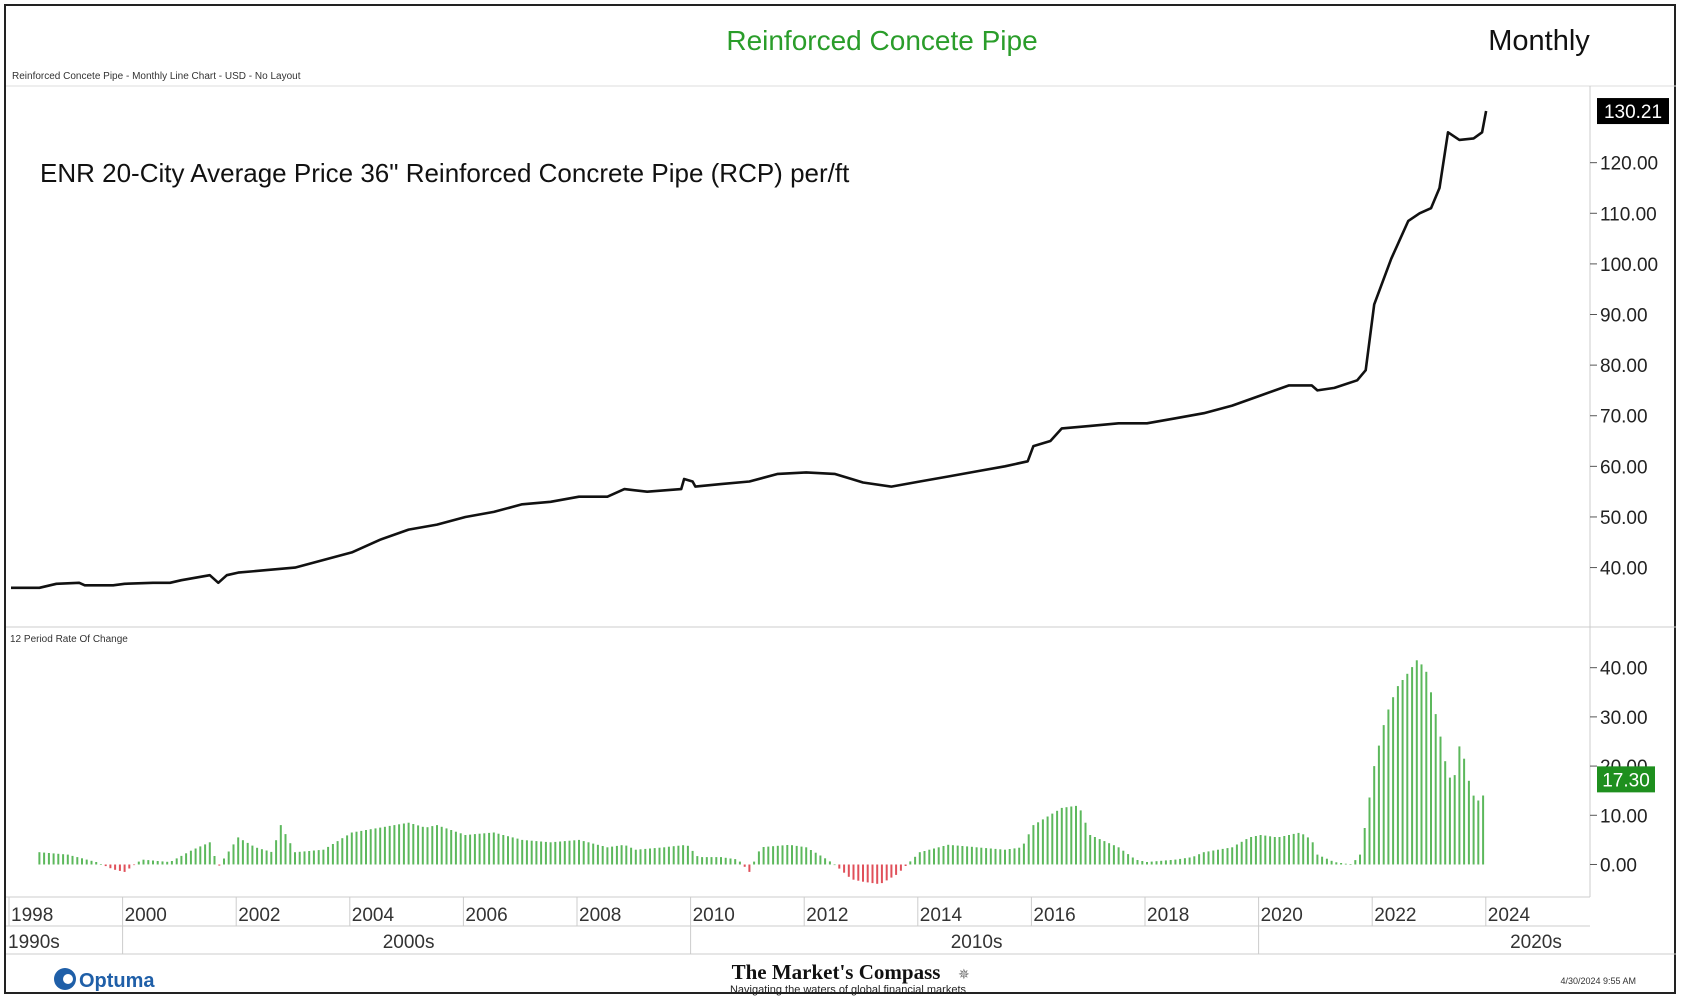  What do you see at coordinates (1628, 214) in the screenshot?
I see `price-y-tick-label: 110.00` at bounding box center [1628, 214].